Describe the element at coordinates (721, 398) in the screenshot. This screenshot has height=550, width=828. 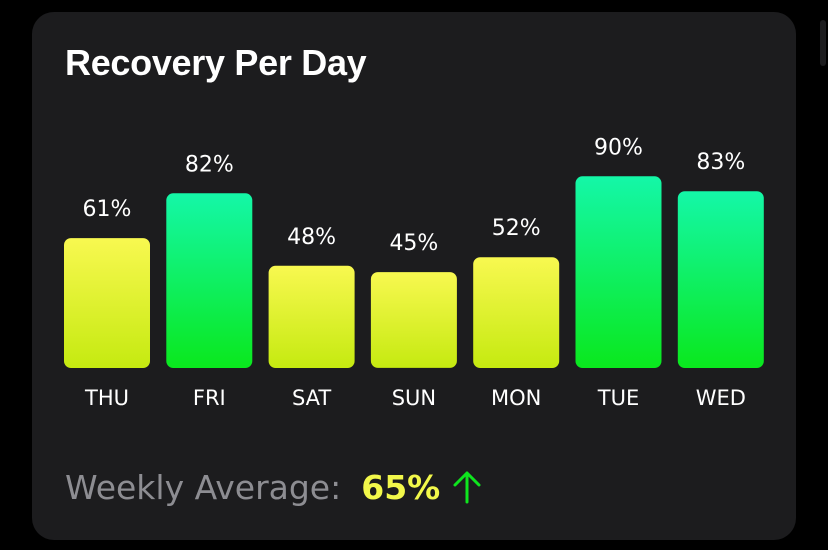
I see `x-tick-label: WED` at that location.